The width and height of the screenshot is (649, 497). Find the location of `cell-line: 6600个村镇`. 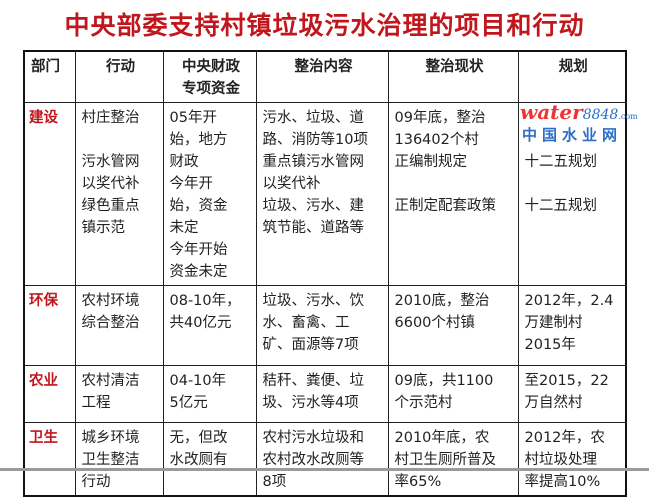

cell-line: 6600个村镇 is located at coordinates (434, 323).